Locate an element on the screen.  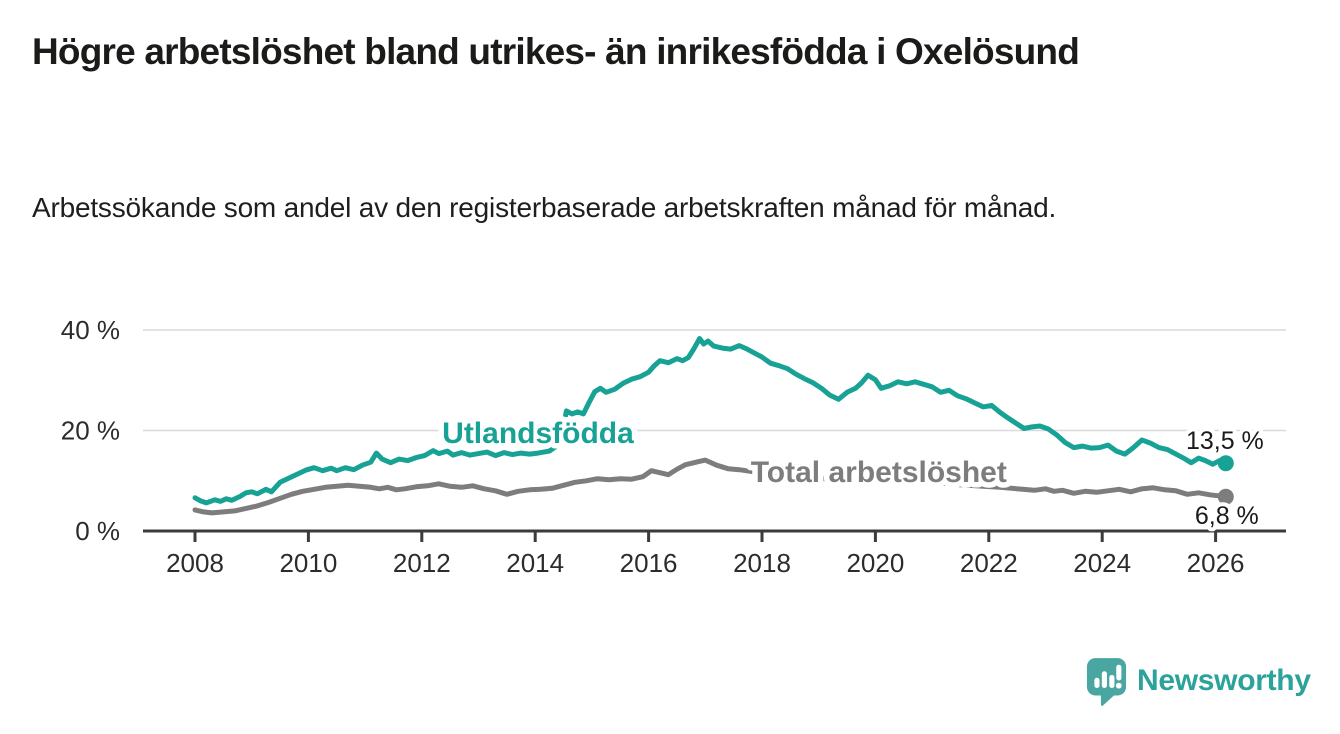
x-tick-label-2010: 2010 is located at coordinates (308, 563).